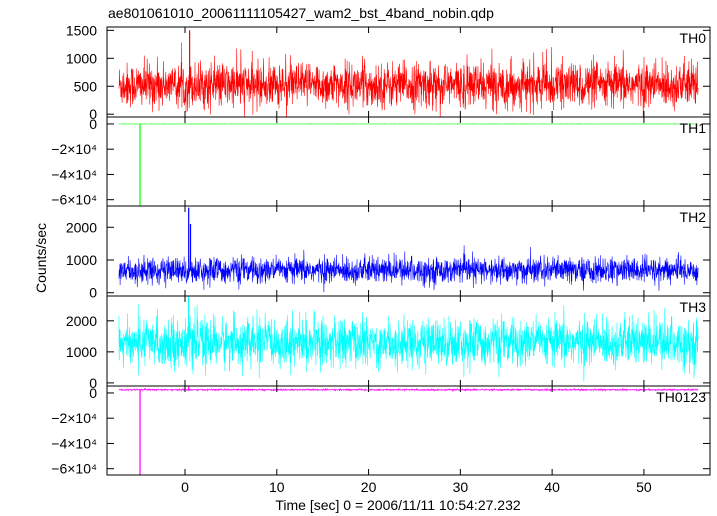  What do you see at coordinates (185, 487) in the screenshot?
I see `x-tick-label: 0` at bounding box center [185, 487].